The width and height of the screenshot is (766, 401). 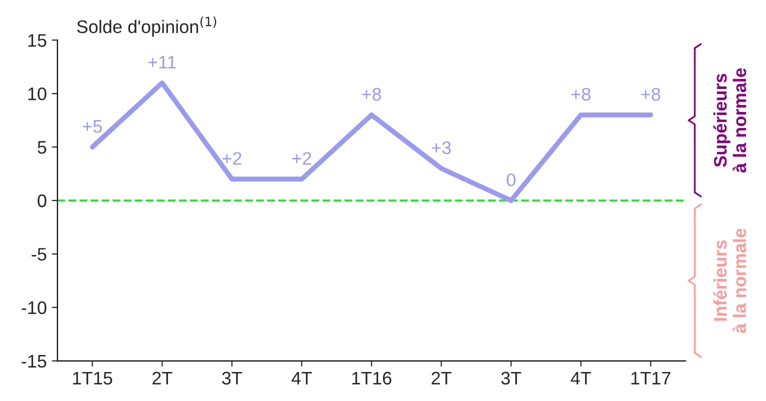 What do you see at coordinates (162, 62) in the screenshot?
I see `data-label: +11` at bounding box center [162, 62].